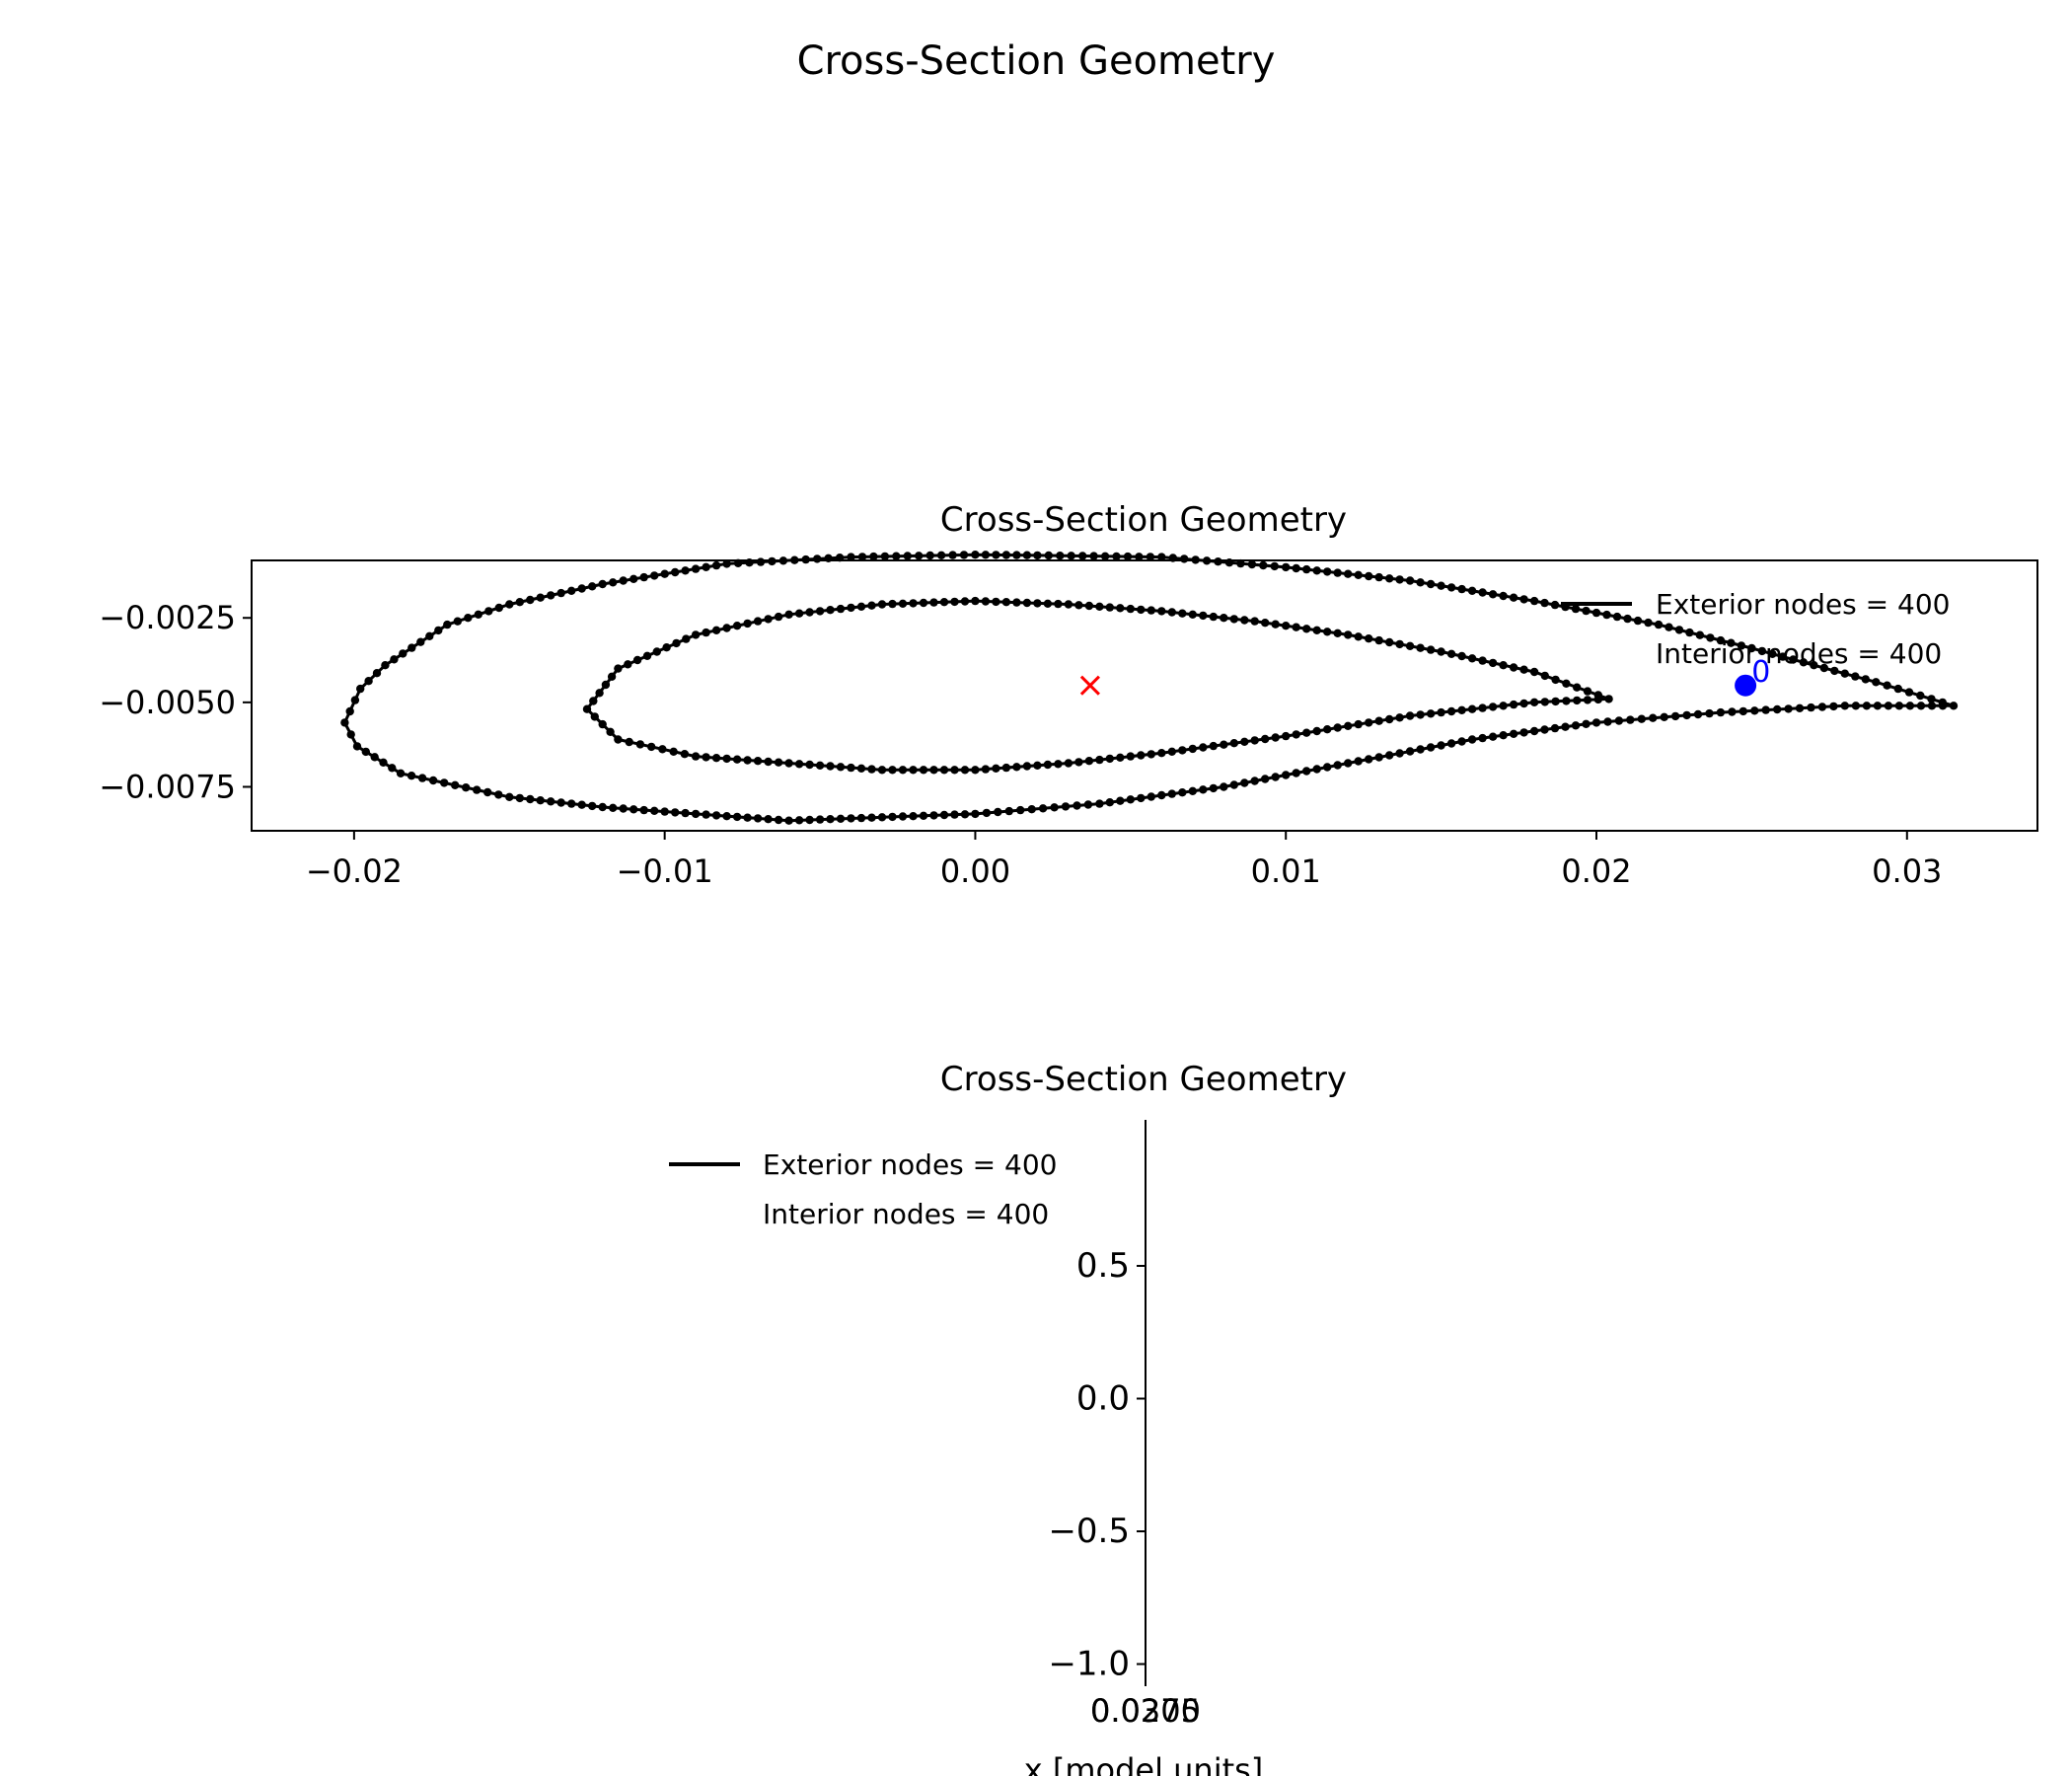  Describe the element at coordinates (1596, 871) in the screenshot. I see `top-xtick-label: 0.02` at that location.